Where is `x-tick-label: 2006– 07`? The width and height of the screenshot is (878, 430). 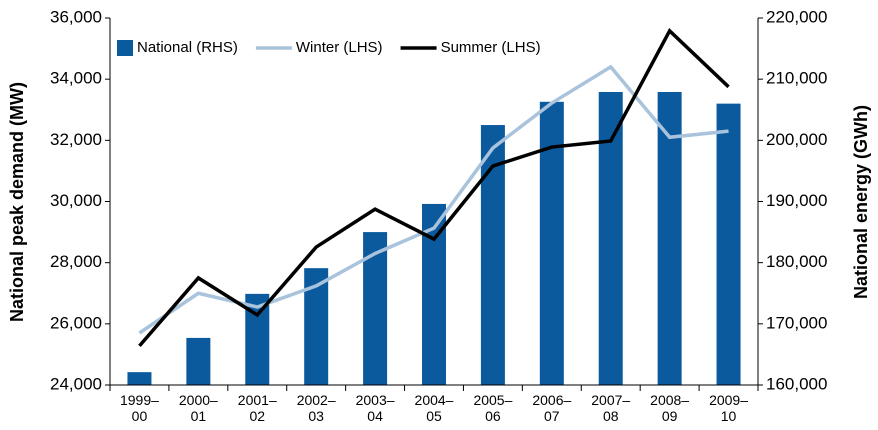
x-tick-label: 2006– 07 is located at coordinates (551, 408).